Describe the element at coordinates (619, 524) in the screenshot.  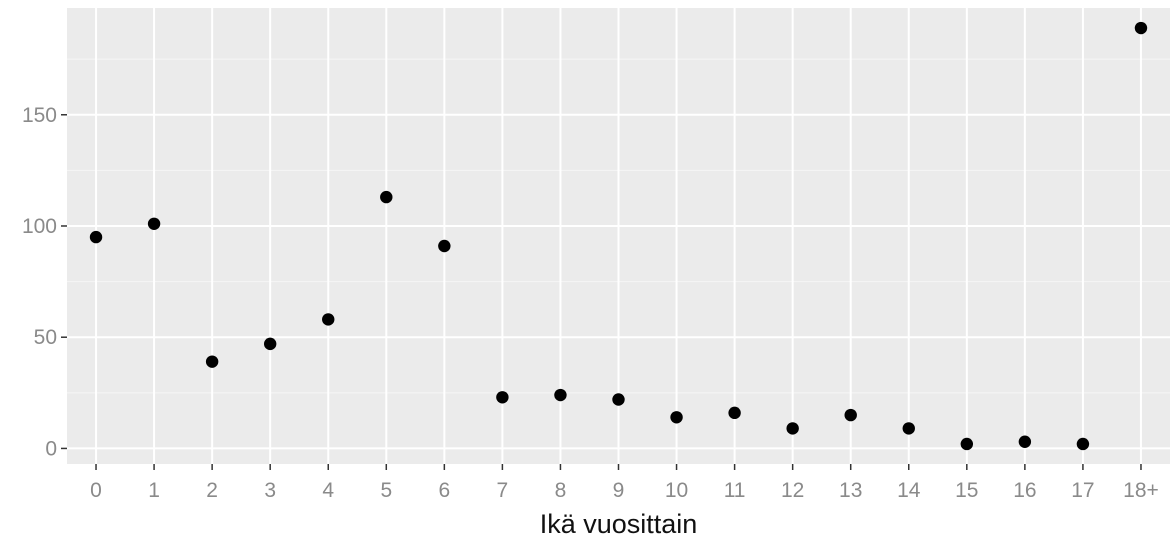
I see `x-axis-title: Ikä vuosittain` at that location.